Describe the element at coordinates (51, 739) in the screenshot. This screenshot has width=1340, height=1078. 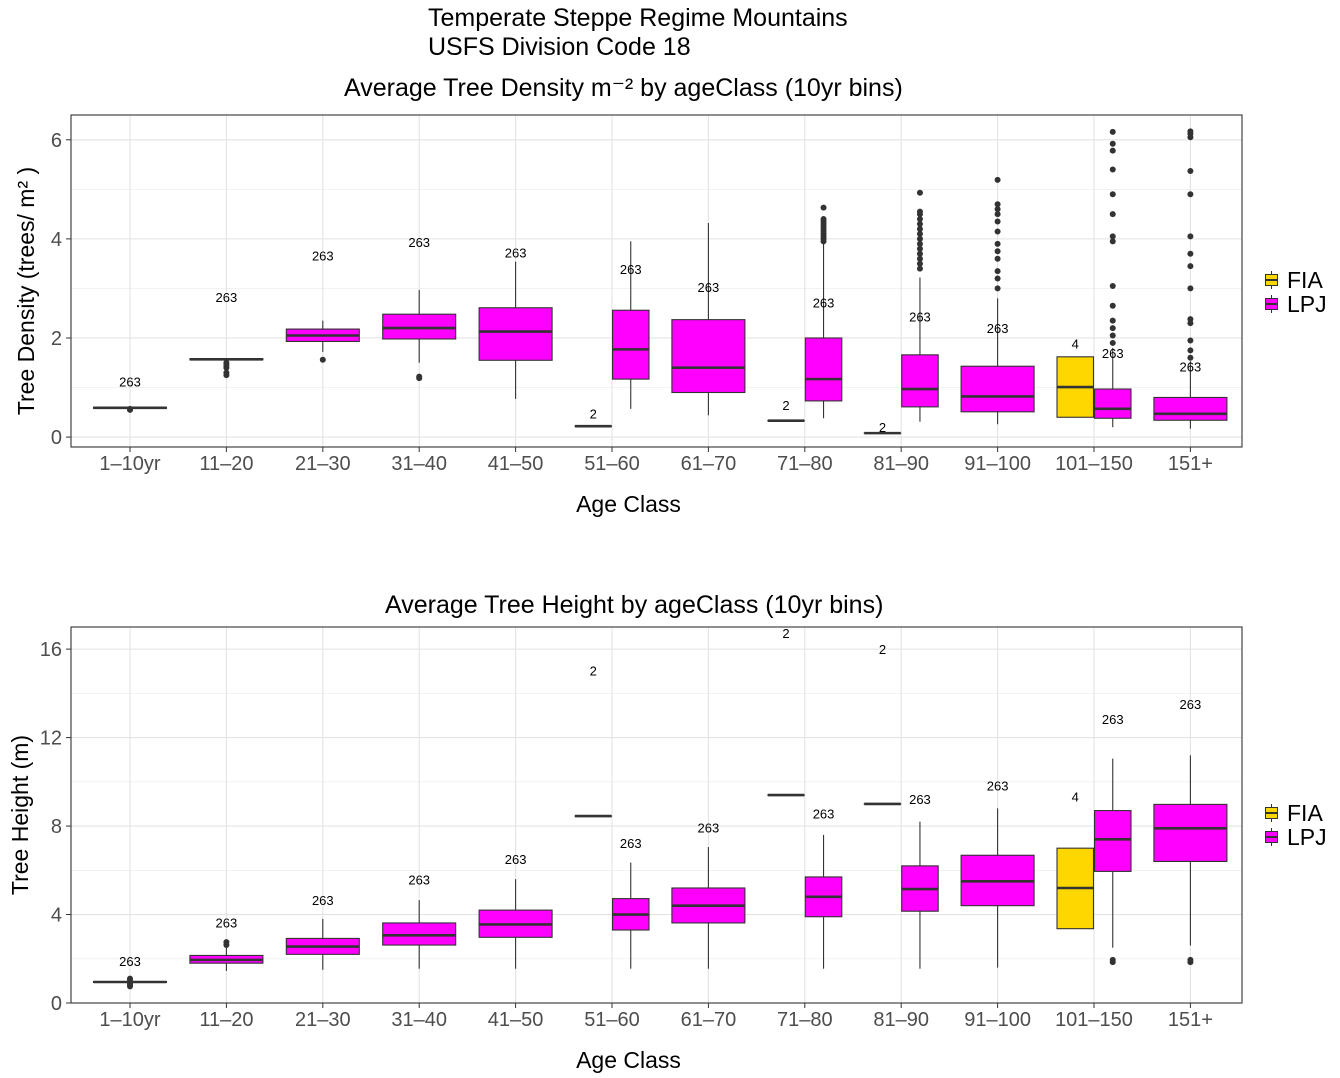
I see `height-y-tick-label: 12` at that location.